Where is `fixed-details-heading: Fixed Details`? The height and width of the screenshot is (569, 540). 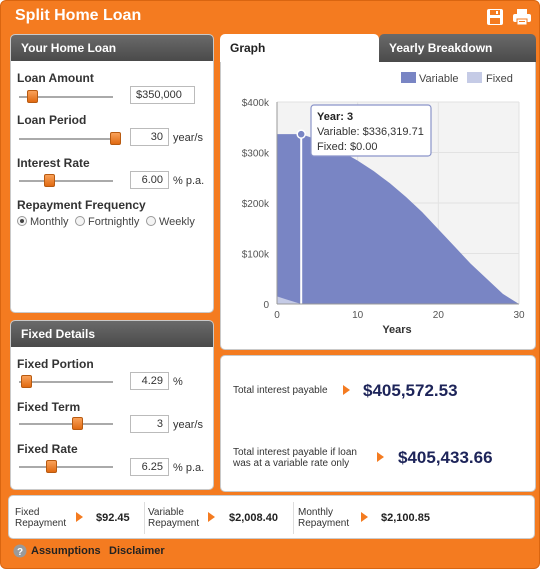
fixed-details-heading: Fixed Details is located at coordinates (112, 334).